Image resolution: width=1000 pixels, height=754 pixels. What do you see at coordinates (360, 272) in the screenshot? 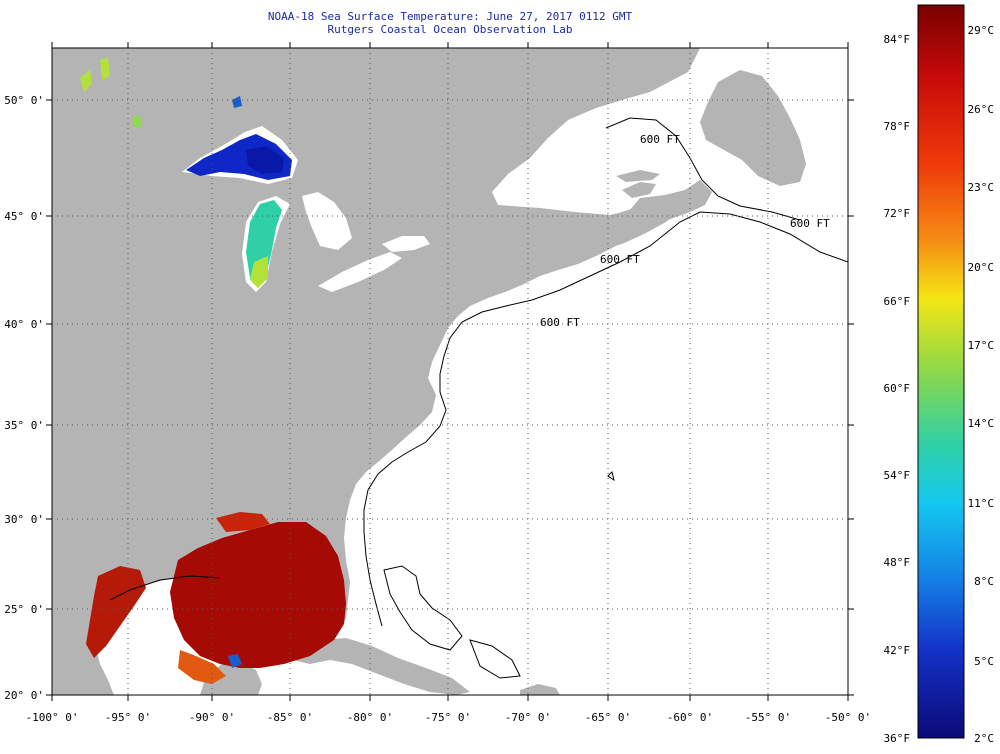
I see `lake-erie` at bounding box center [360, 272].